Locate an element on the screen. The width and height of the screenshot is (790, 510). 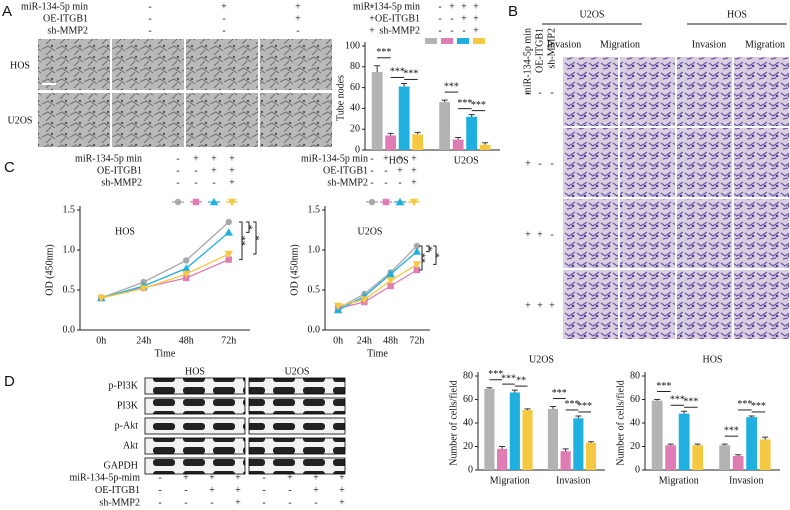
y-tick-label: 80 is located at coordinates (635, 375).